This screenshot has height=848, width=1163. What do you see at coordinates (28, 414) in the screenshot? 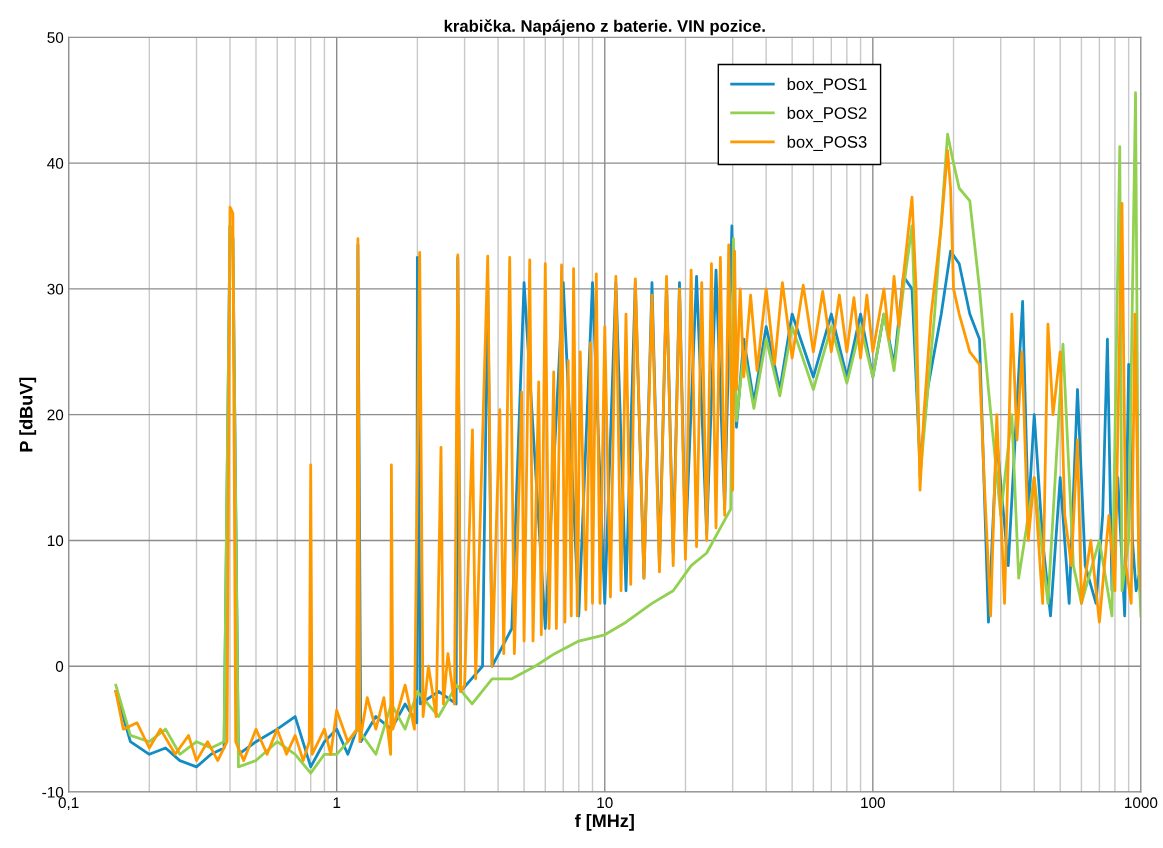
I see `y-axis-title: P [dBuV]` at bounding box center [28, 414].